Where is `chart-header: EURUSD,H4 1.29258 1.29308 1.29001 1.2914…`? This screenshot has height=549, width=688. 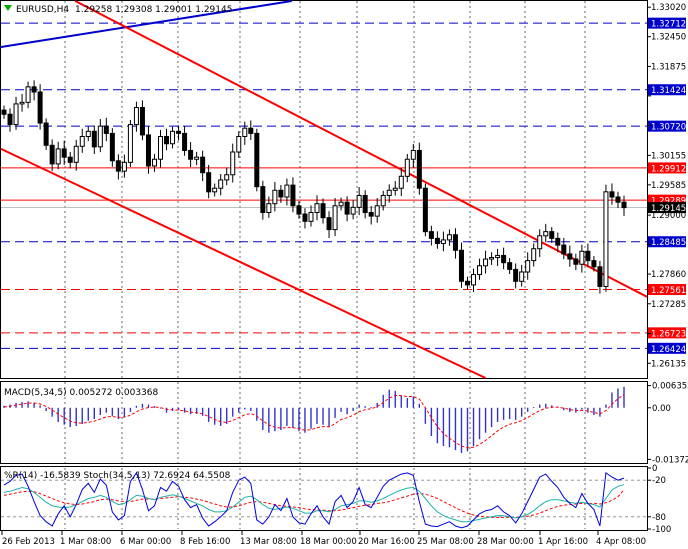 chart-header: EURUSD,H4 1.29258 1.29308 1.29001 1.2914… is located at coordinates (118, 10).